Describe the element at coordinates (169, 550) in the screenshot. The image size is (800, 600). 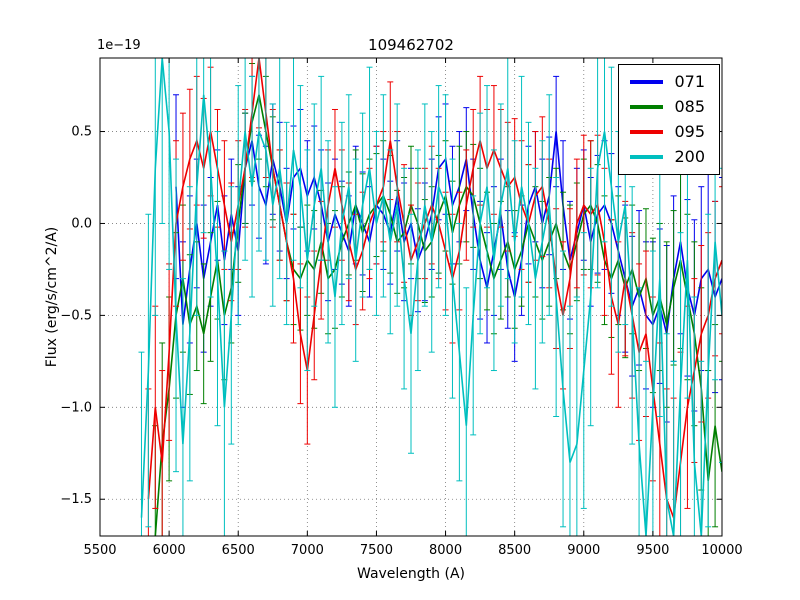
I see `x-tick-label: 6000` at that location.